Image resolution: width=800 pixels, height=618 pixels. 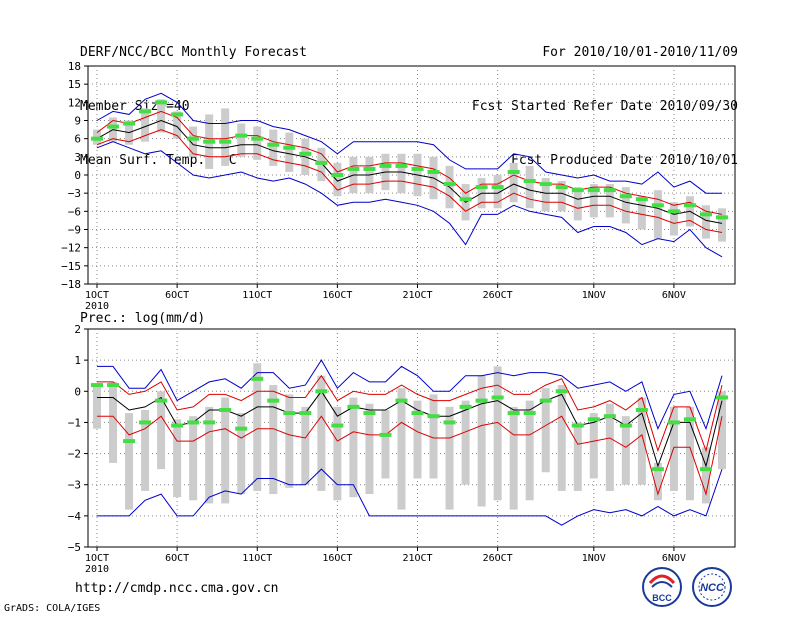 What do you see at coordinates (74, 547) in the screenshot?
I see `y-tick-label: −5` at bounding box center [74, 547].